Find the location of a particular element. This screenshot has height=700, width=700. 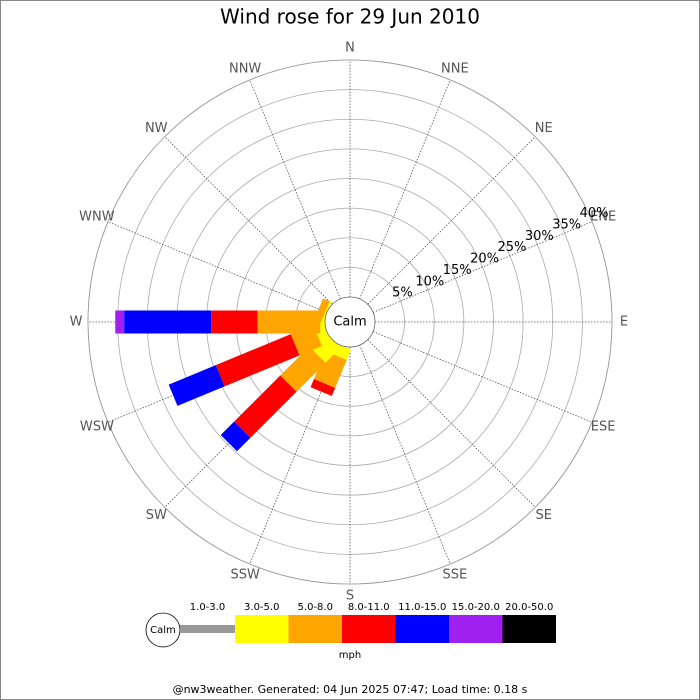

legend-label: 5.0-8.0 is located at coordinates (315, 607).